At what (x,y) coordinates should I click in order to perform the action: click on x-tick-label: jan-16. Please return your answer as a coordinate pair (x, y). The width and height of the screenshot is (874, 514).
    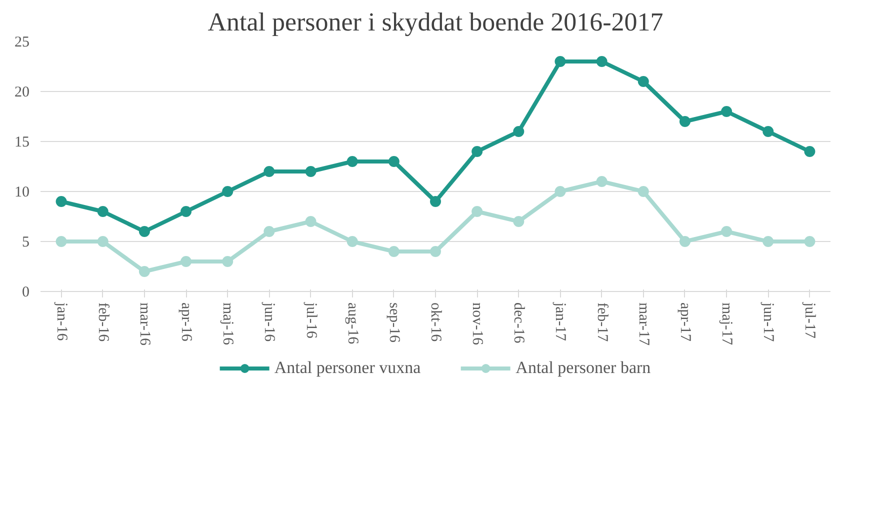
    Looking at the image, I should click on (61, 322).